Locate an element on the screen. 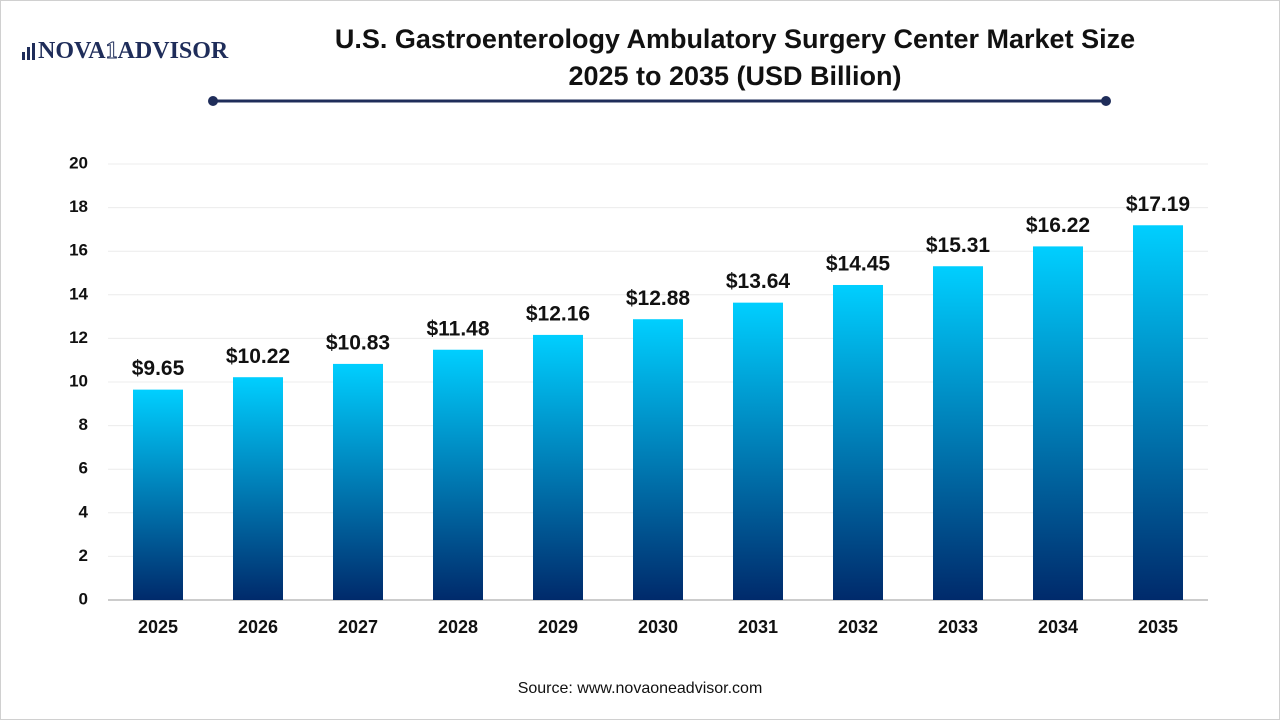 This screenshot has height=720, width=1280. x-tick-label: 2031 is located at coordinates (758, 627).